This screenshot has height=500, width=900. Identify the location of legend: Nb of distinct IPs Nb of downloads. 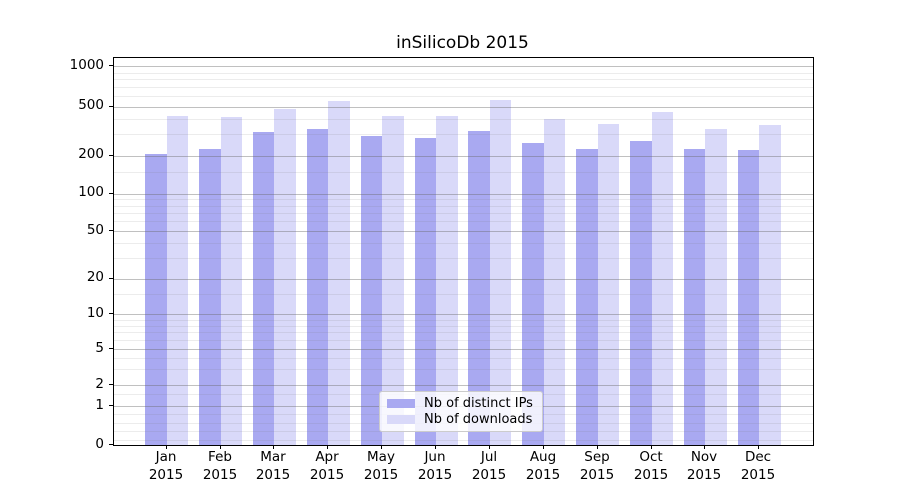
(461, 411).